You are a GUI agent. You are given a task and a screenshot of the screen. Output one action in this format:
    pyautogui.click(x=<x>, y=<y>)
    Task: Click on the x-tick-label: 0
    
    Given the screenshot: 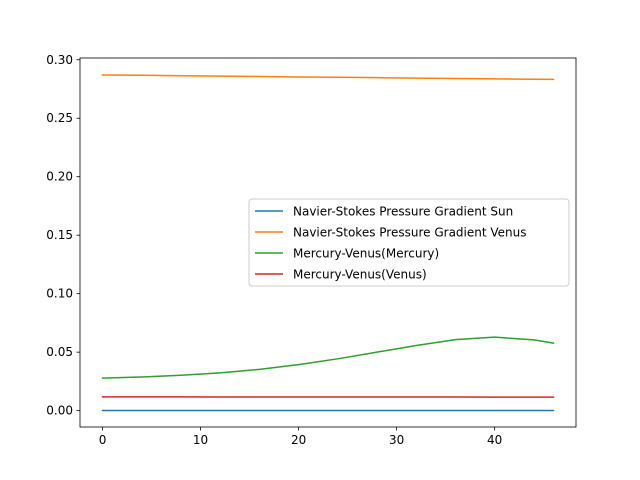 What is the action you would take?
    pyautogui.click(x=103, y=440)
    